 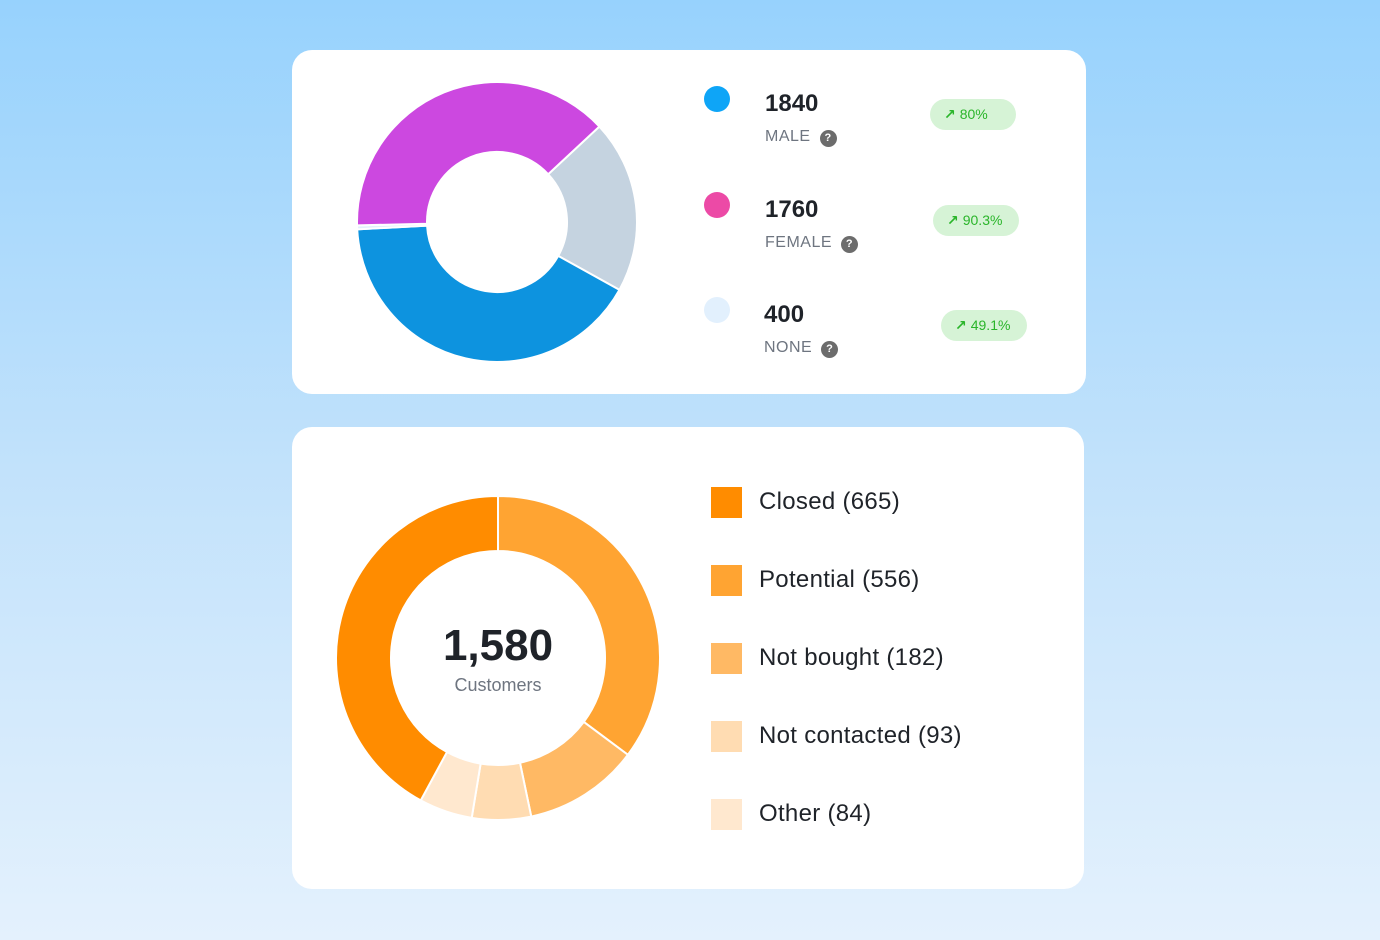 I want to click on female-count: 1760, so click(x=792, y=209).